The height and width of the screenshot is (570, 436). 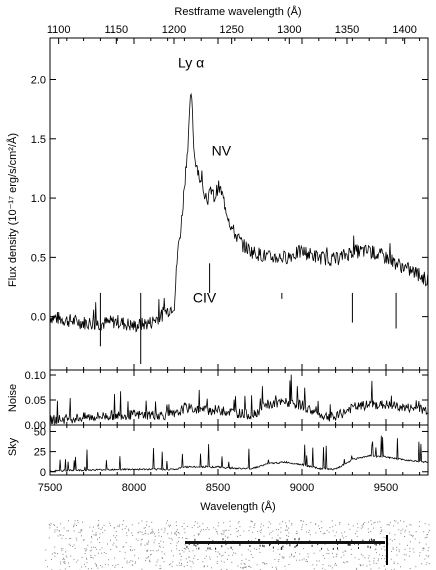 What do you see at coordinates (40, 453) in the screenshot?
I see `sky-panel-ytick-label: 25` at bounding box center [40, 453].